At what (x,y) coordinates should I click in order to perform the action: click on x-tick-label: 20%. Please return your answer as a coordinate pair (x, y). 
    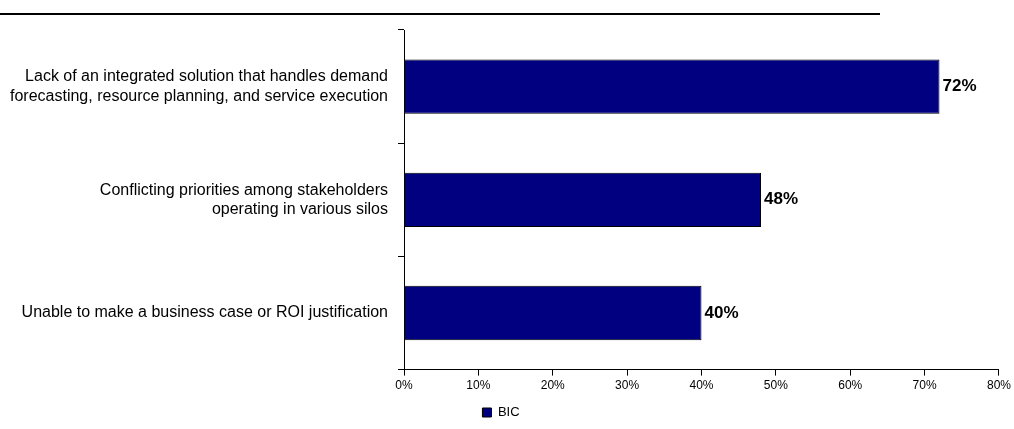
    Looking at the image, I should click on (553, 385).